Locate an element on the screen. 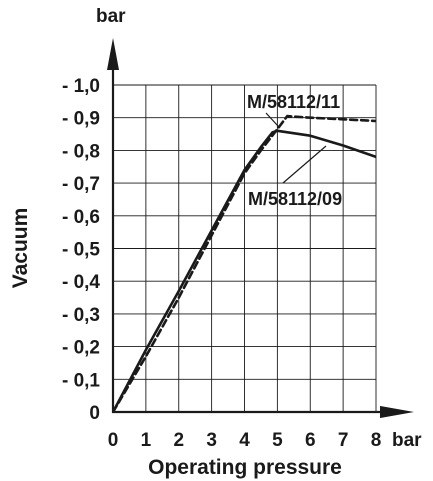  x-axis-title: Operating pressure is located at coordinates (245, 467).